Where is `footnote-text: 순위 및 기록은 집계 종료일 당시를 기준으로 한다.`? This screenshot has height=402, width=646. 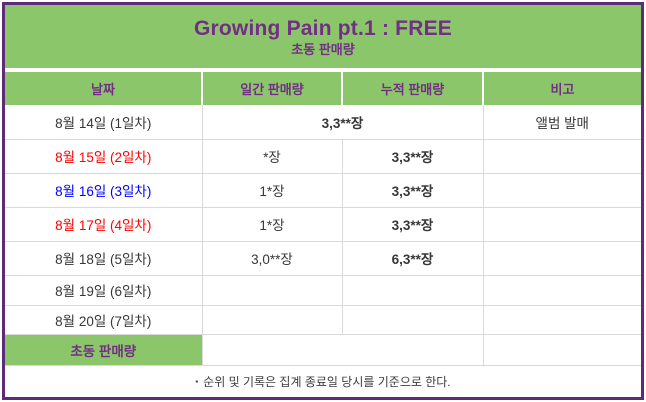
footnote-text: 순위 및 기록은 집계 종료일 당시를 기준으로 한다. is located at coordinates (327, 381).